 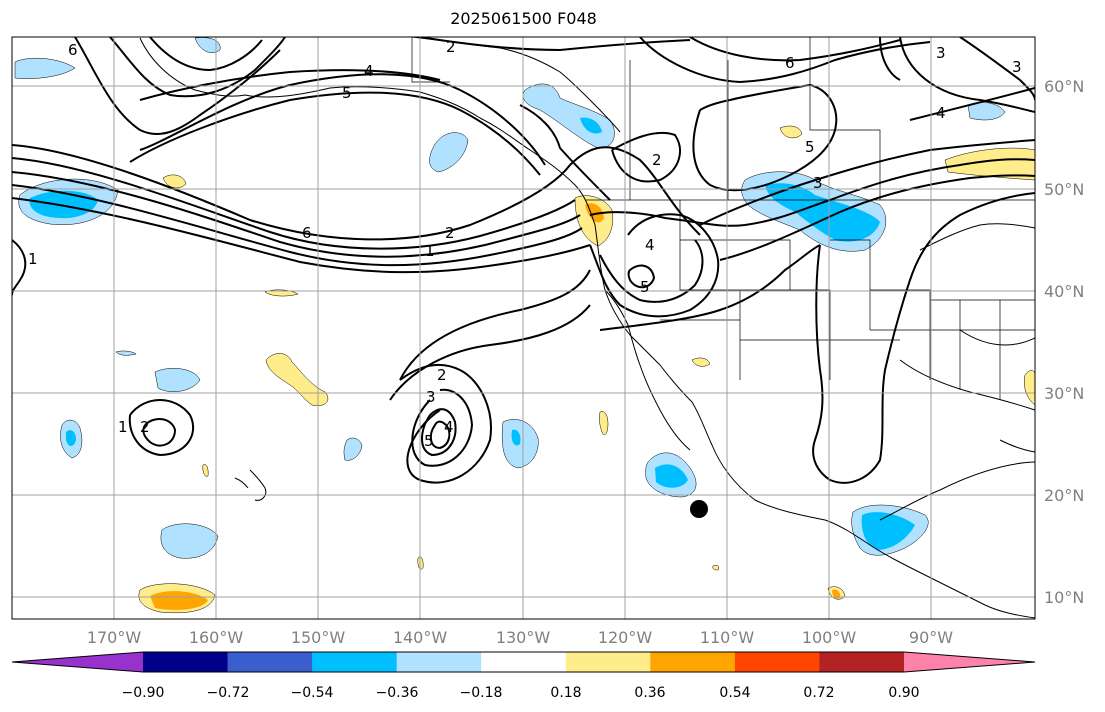 I want to click on colorbar, so click(x=523, y=662).